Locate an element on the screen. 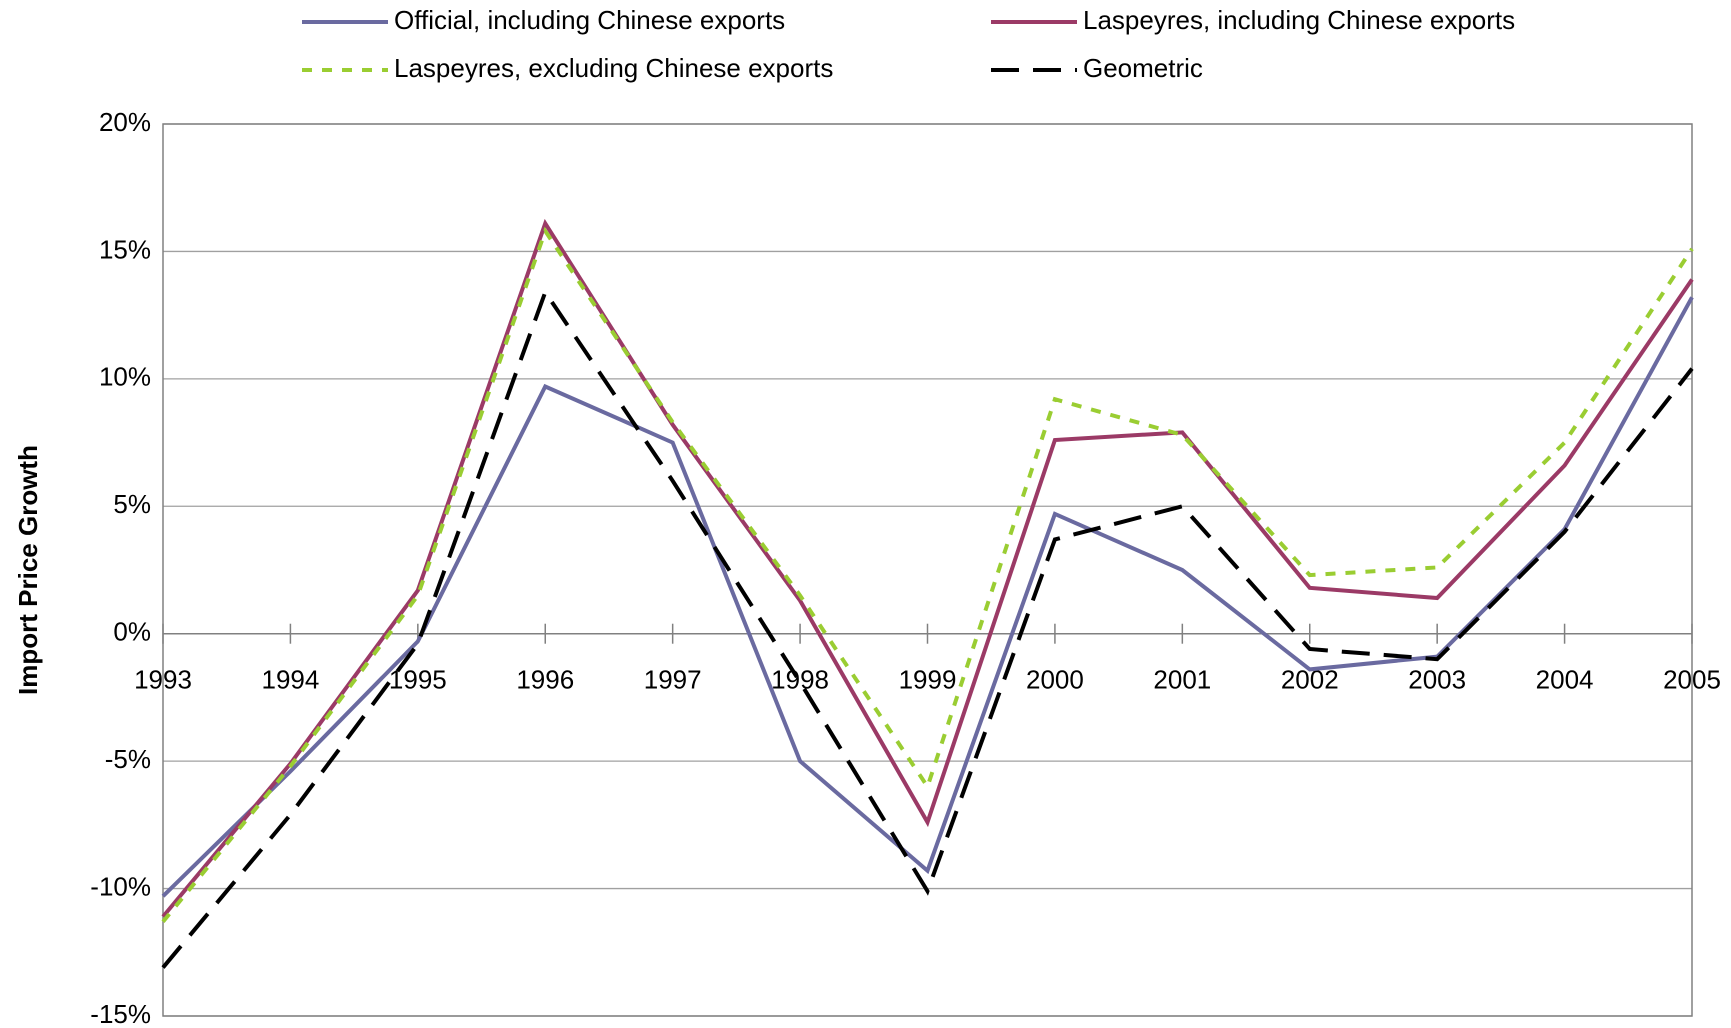 The image size is (1731, 1028). y-tick-label: 15% is located at coordinates (125, 249).